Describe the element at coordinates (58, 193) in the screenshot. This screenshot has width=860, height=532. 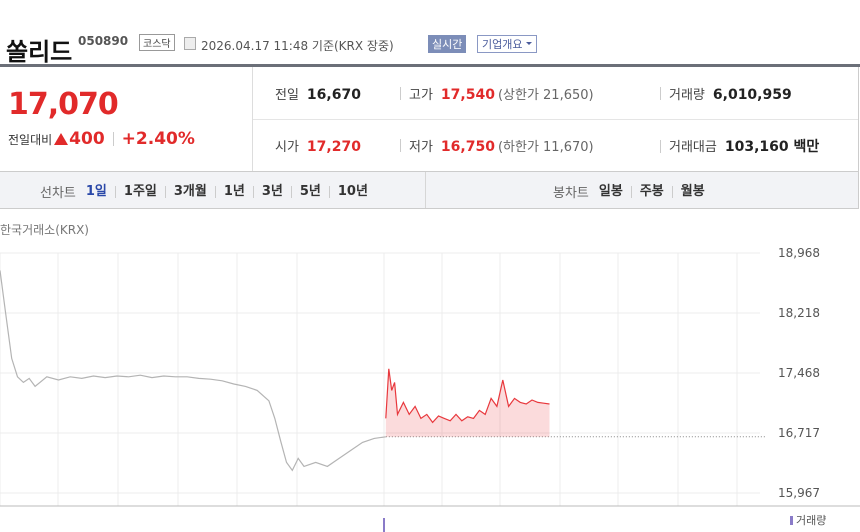
I see `line-chart-label: 선차트` at that location.